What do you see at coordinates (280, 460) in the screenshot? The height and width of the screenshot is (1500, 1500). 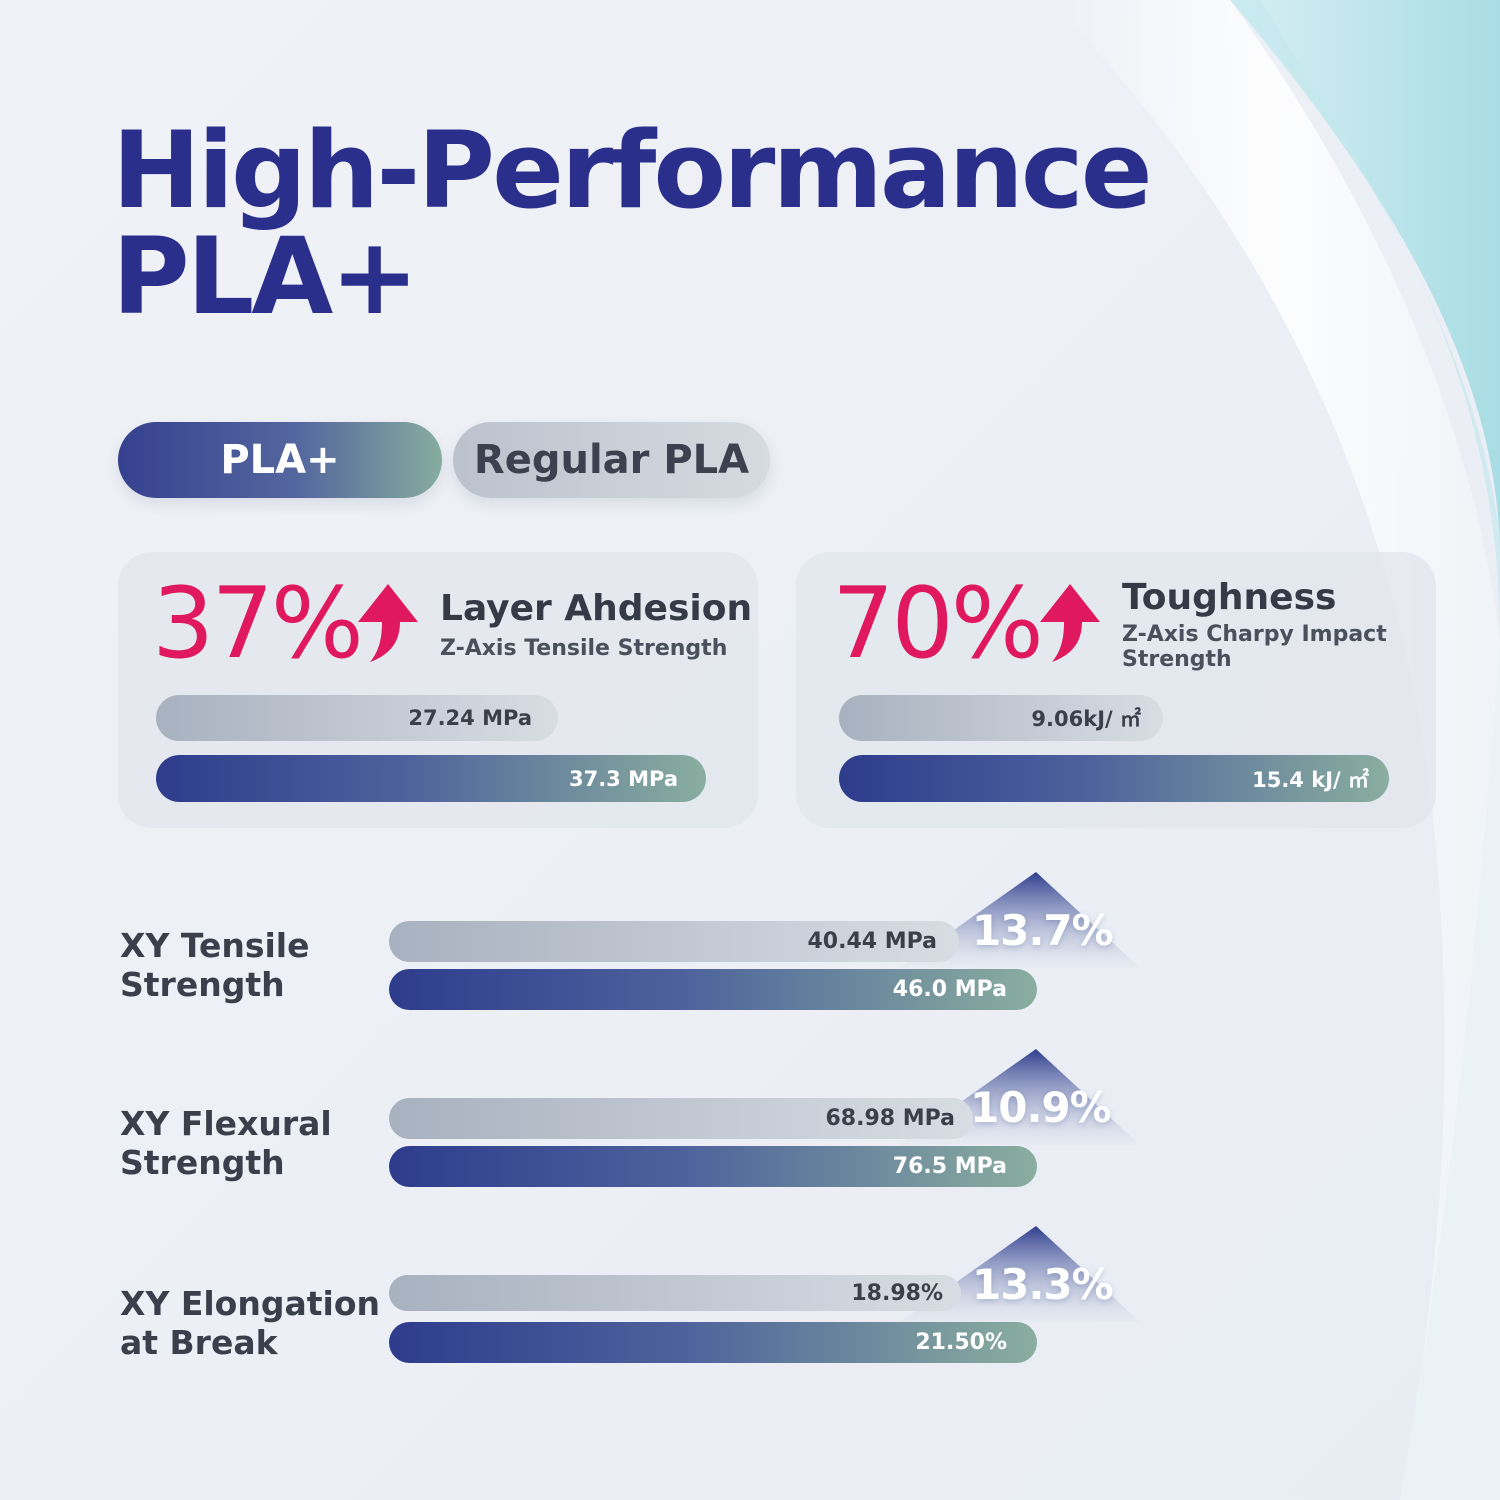 I see `legend-pla-plus: PLA+` at bounding box center [280, 460].